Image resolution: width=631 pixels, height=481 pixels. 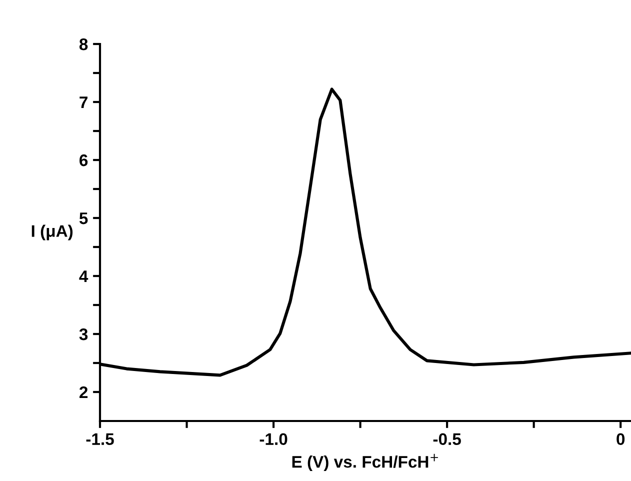 What do you see at coordinates (365, 463) in the screenshot?
I see `x-axis-title: E (V) vs. FcH/FcH$^{+}$` at bounding box center [365, 463].